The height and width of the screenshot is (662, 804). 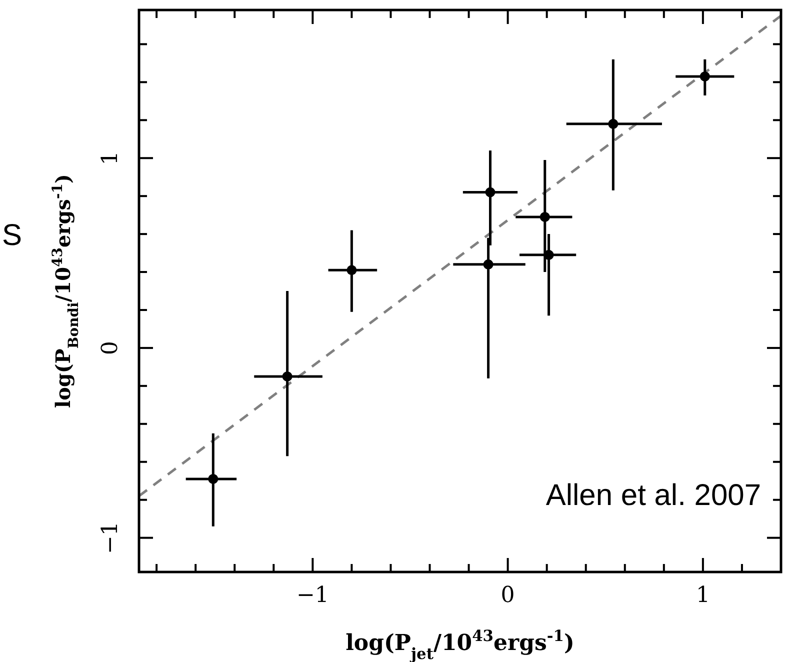 I want to click on x-tick-label: 1, so click(x=703, y=595).